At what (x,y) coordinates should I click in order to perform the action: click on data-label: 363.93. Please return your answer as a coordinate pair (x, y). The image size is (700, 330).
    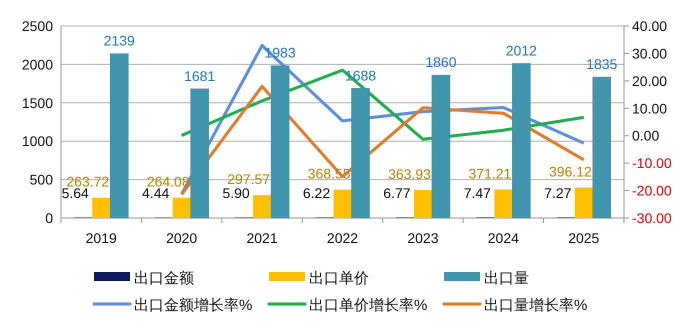
    Looking at the image, I should click on (410, 174).